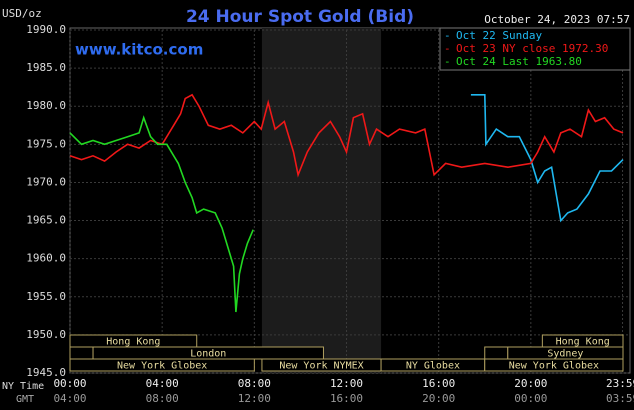 The height and width of the screenshot is (410, 634). Describe the element at coordinates (499, 35) in the screenshot. I see `legend-label: Oct 22 Sunday` at that location.